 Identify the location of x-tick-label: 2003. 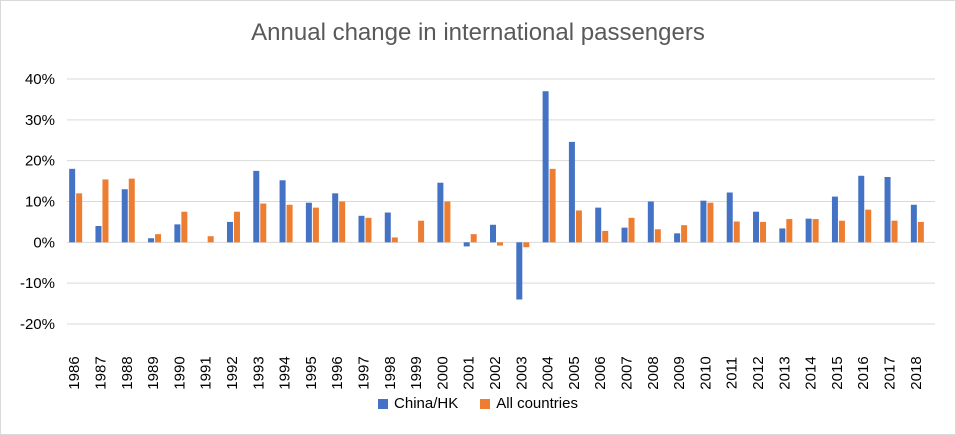
(521, 372).